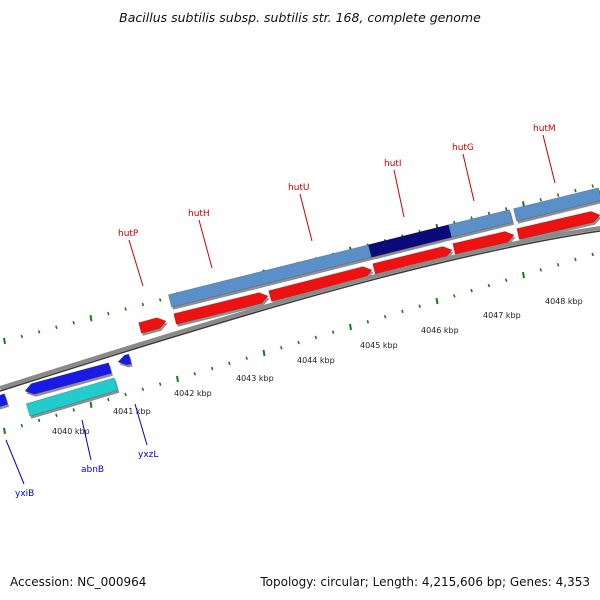  What do you see at coordinates (440, 330) in the screenshot?
I see `scale-label: 4046 kbp` at bounding box center [440, 330].